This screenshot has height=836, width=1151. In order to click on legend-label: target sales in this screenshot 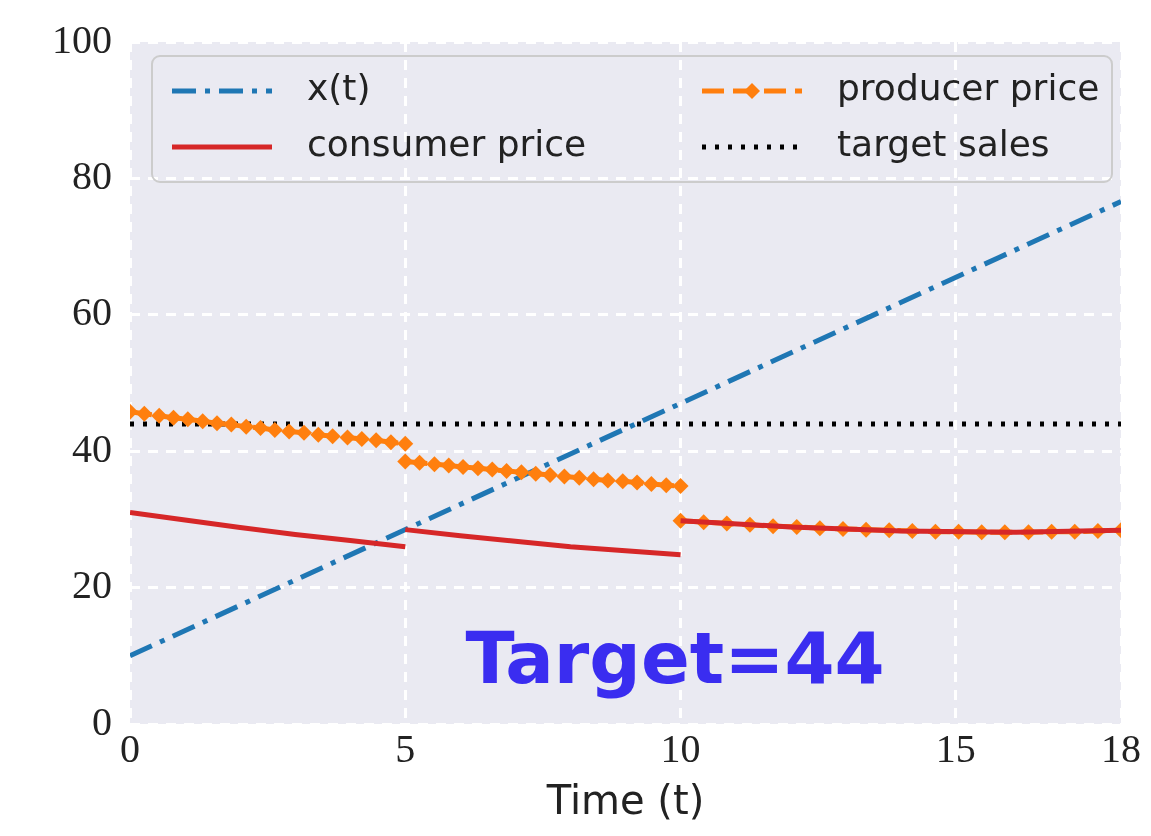, I will do `click(943, 144)`.